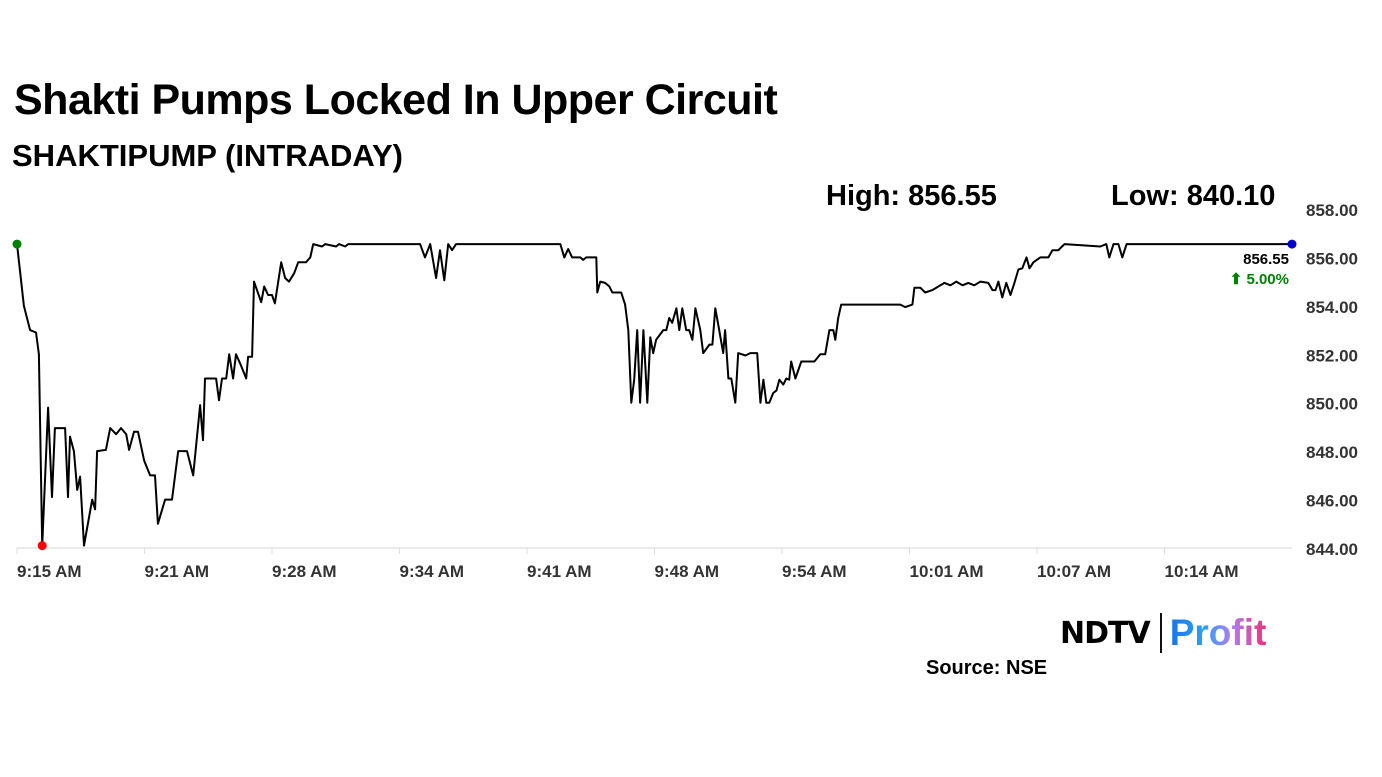  I want to click on y-tick-label: 858.00, so click(1332, 210).